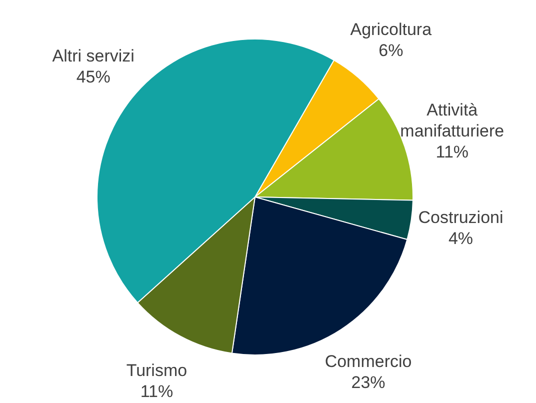 The width and height of the screenshot is (536, 403). What do you see at coordinates (391, 29) in the screenshot?
I see `slice-label: Agricoltura` at bounding box center [391, 29].